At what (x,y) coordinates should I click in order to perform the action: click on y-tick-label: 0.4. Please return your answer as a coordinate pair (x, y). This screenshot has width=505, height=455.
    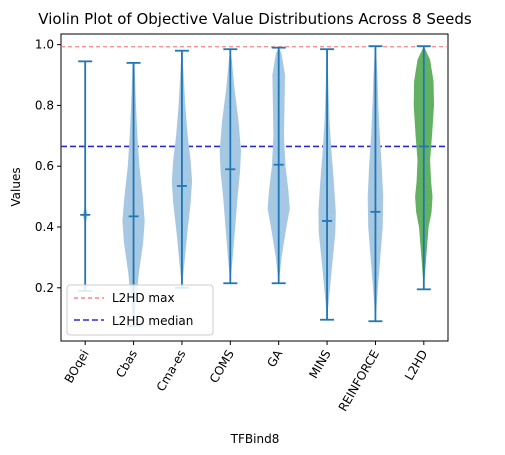
    Looking at the image, I should click on (44, 227).